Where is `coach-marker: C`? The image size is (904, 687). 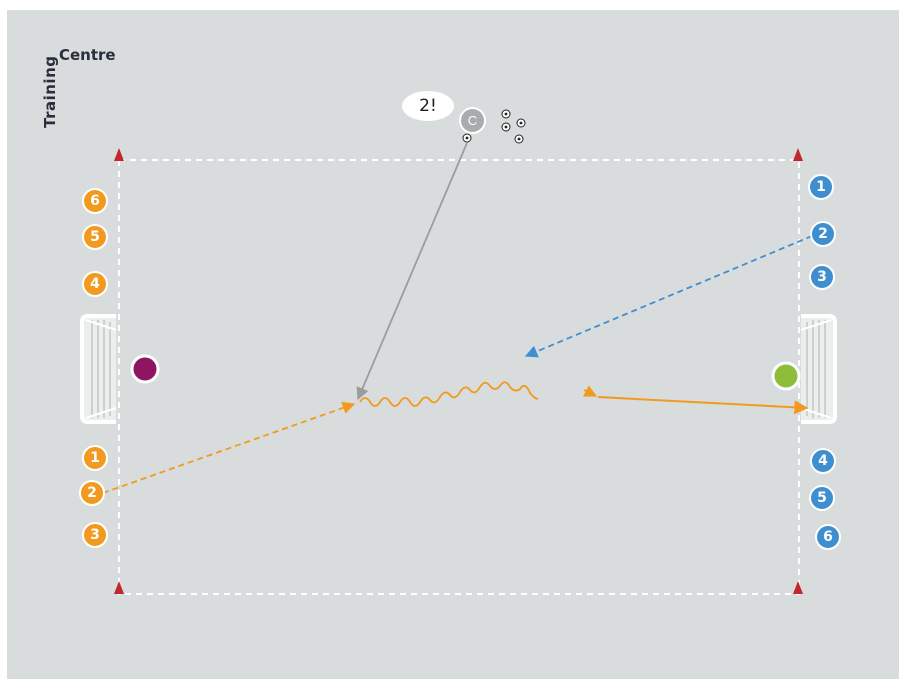
coach-marker: C is located at coordinates (472, 120).